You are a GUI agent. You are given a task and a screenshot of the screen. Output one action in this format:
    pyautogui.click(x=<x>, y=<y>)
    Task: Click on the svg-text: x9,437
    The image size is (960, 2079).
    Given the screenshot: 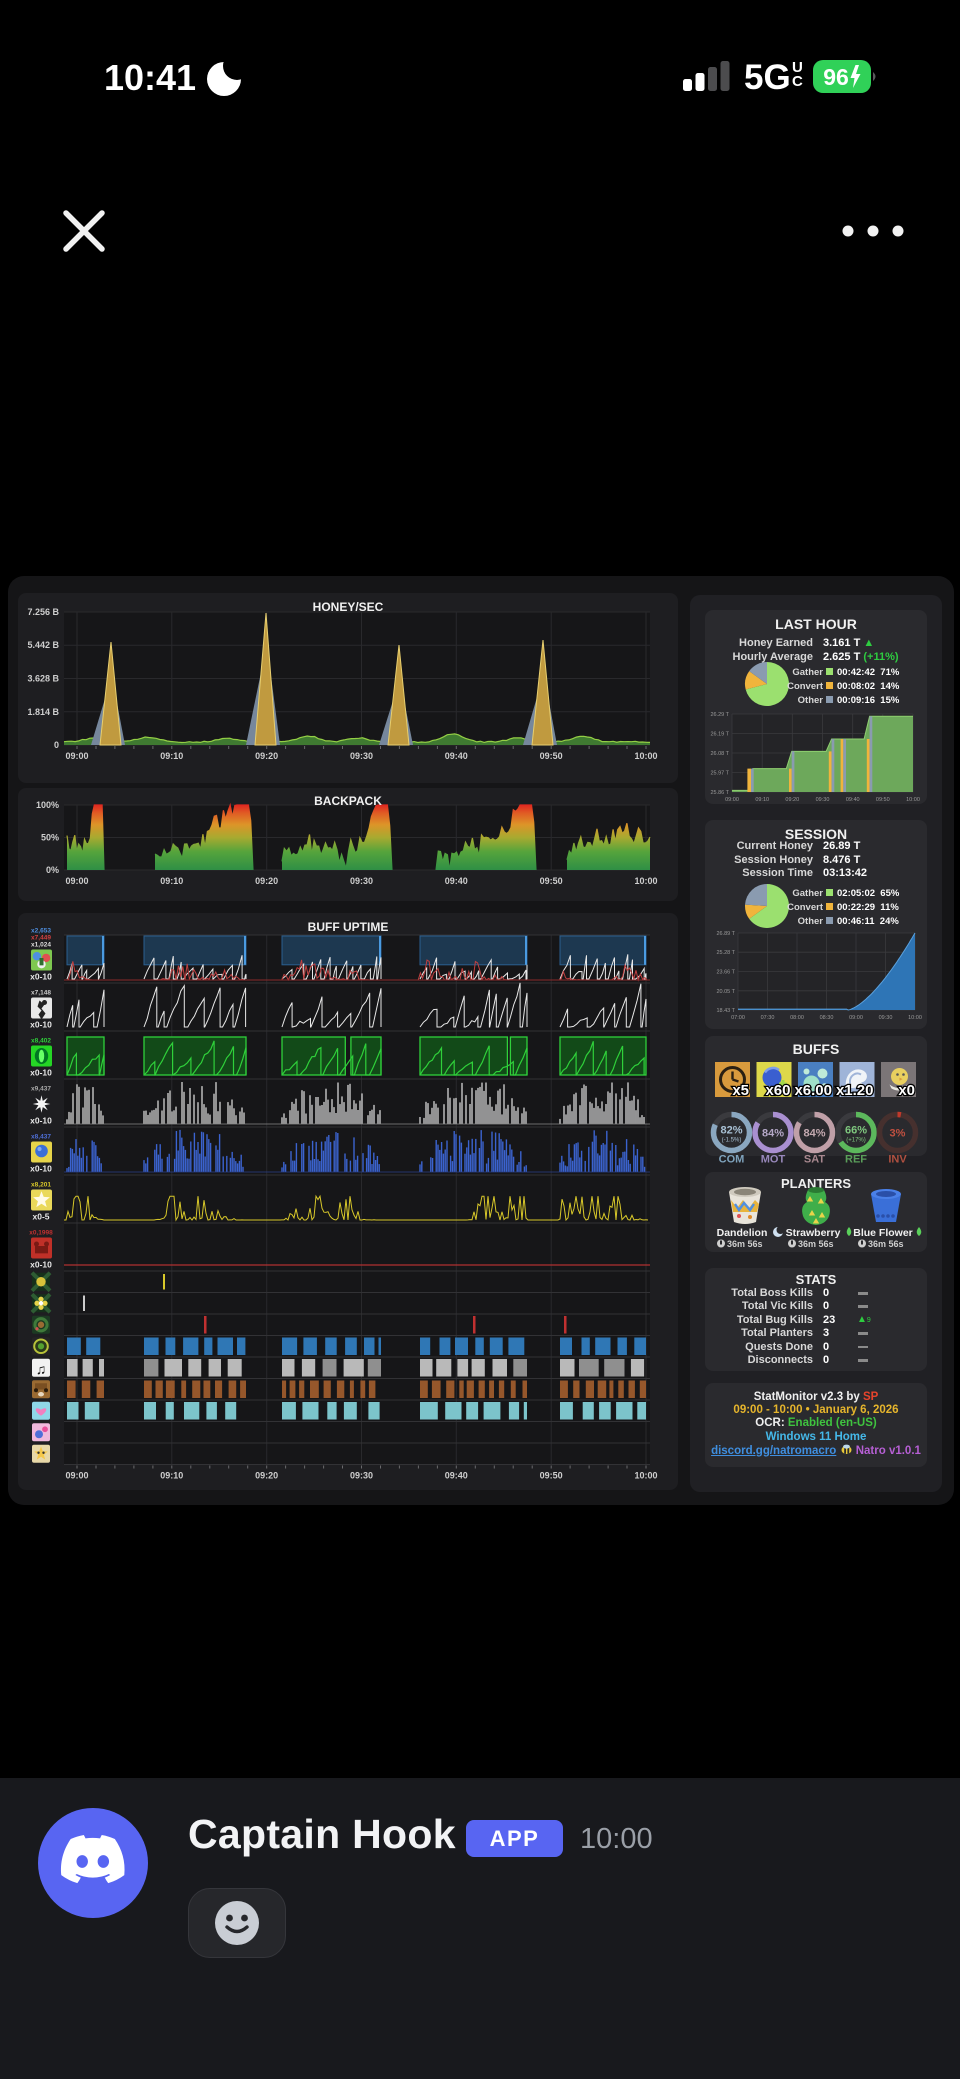 What is the action you would take?
    pyautogui.click(x=41, y=1089)
    